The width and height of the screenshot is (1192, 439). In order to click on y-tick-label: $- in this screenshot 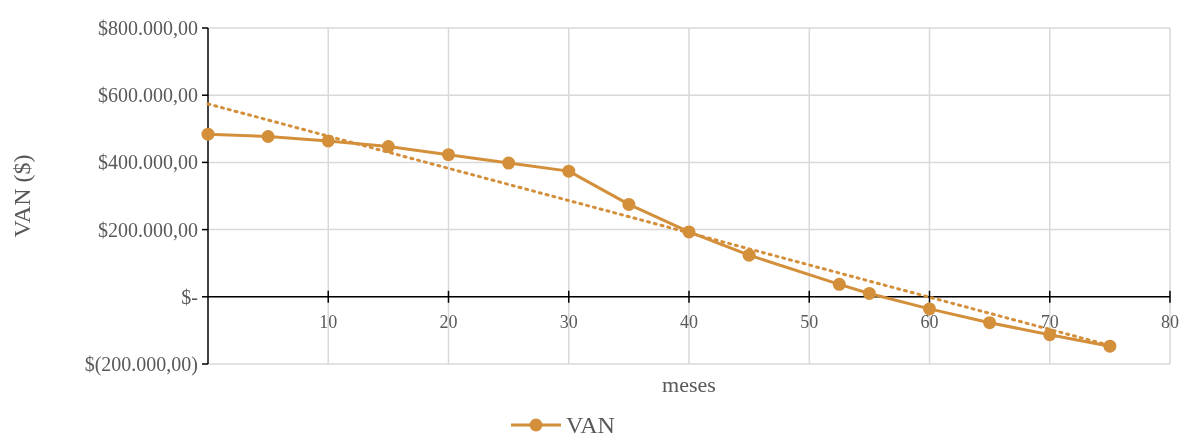, I will do `click(189, 296)`.